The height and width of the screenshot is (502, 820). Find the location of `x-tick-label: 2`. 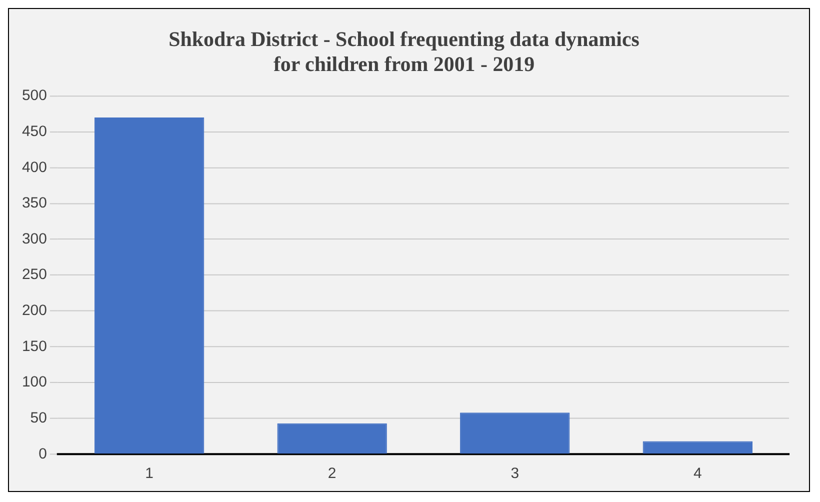

x-tick-label: 2 is located at coordinates (332, 473).